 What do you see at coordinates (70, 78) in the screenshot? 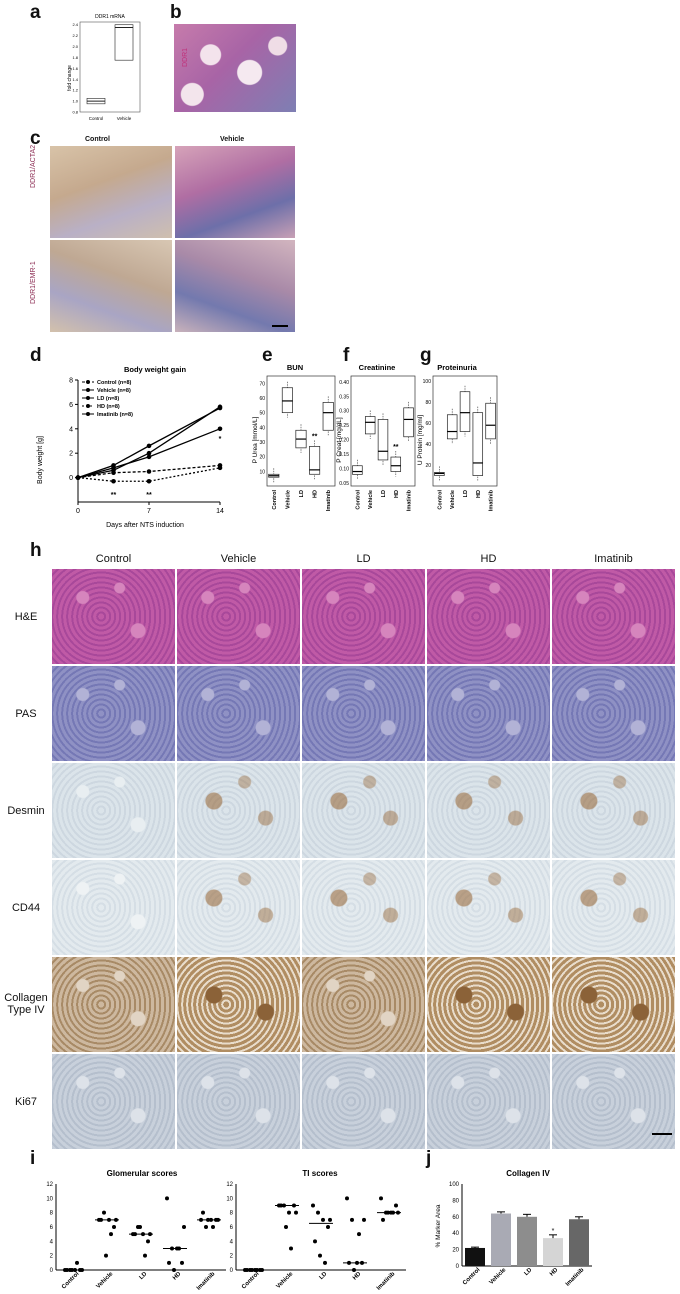
I see `chart-a-ylabel: fold change` at bounding box center [70, 78].